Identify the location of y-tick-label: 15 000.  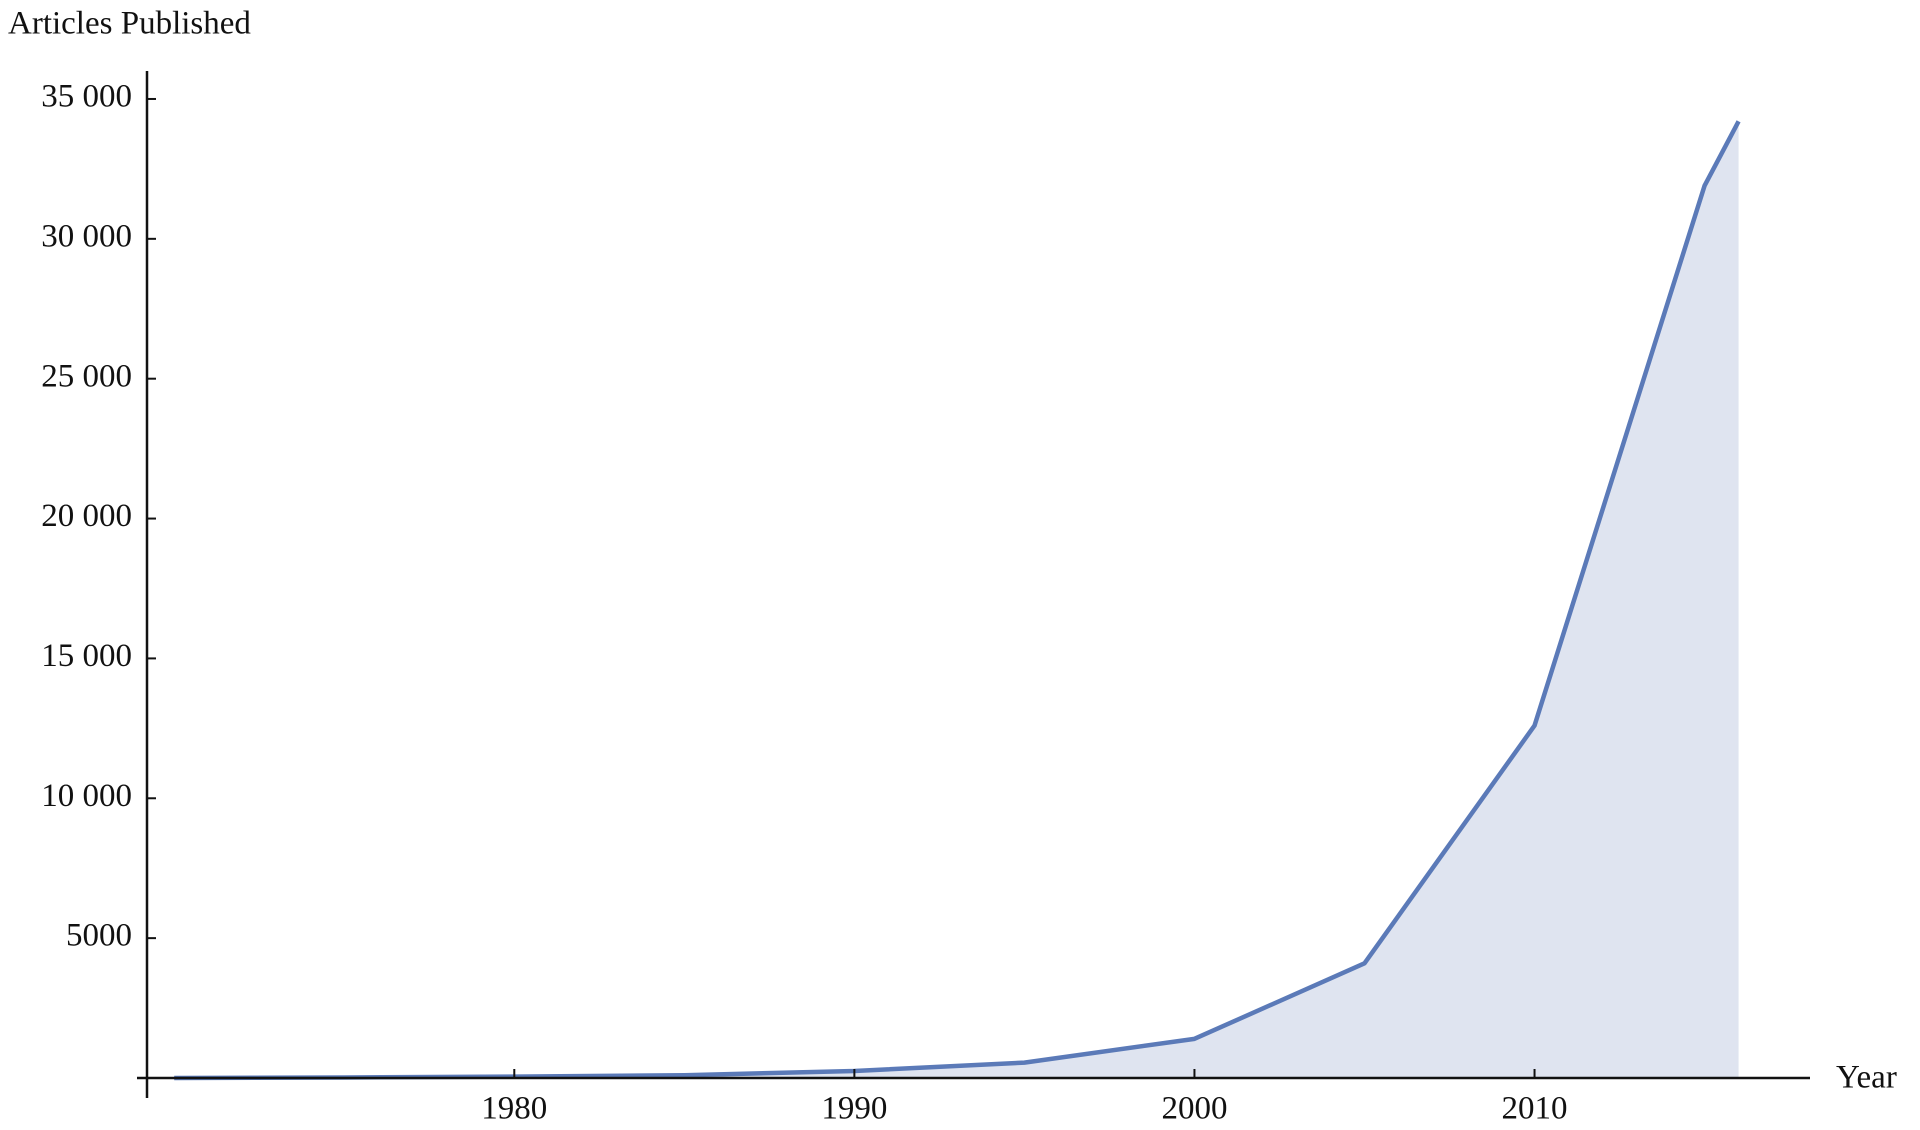
(86, 656).